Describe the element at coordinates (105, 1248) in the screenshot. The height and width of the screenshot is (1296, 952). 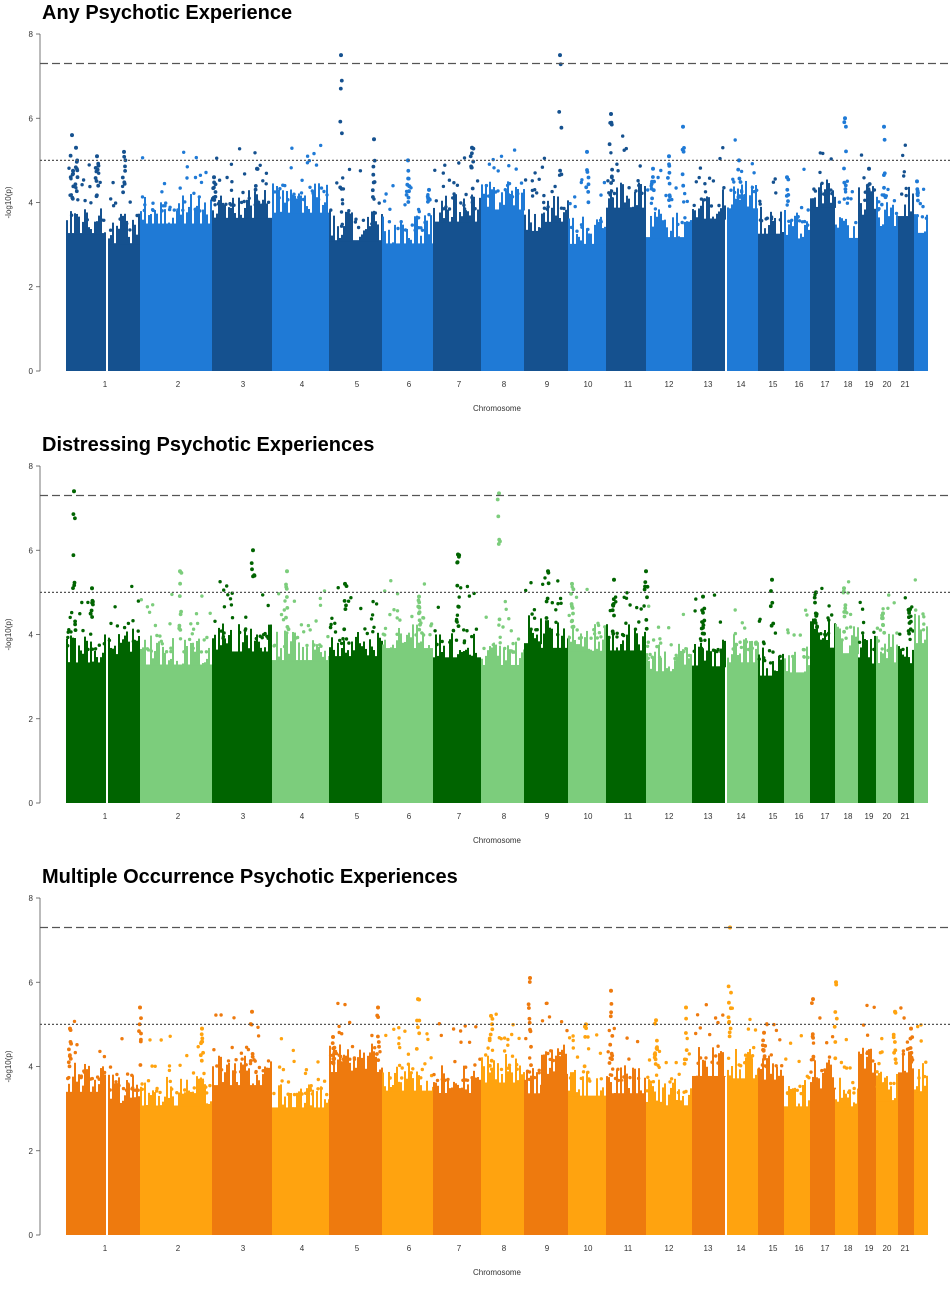
I see `x-tick-label: 1` at that location.